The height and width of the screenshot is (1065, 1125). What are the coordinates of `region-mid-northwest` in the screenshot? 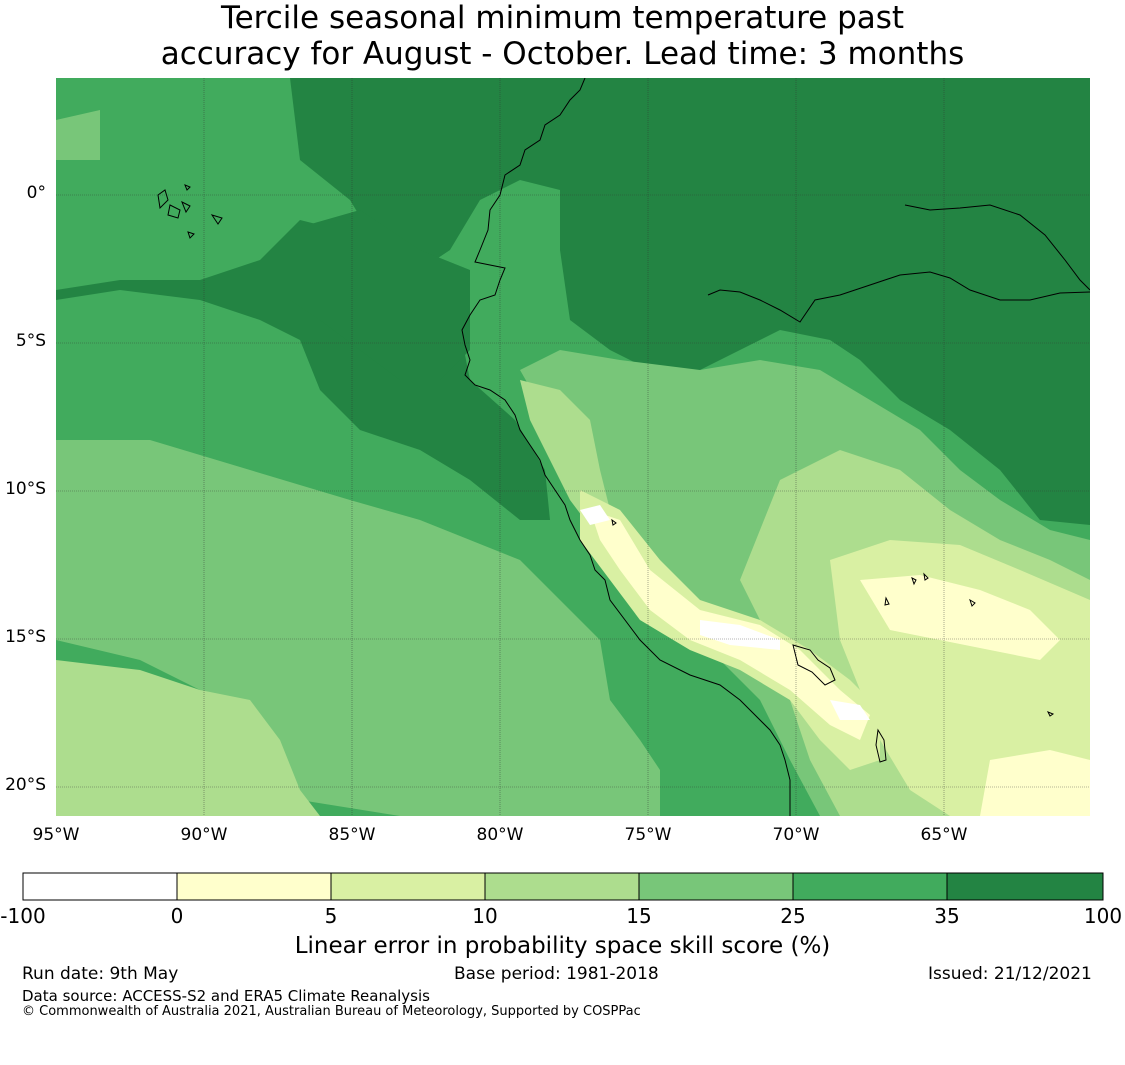 It's located at (78, 135).